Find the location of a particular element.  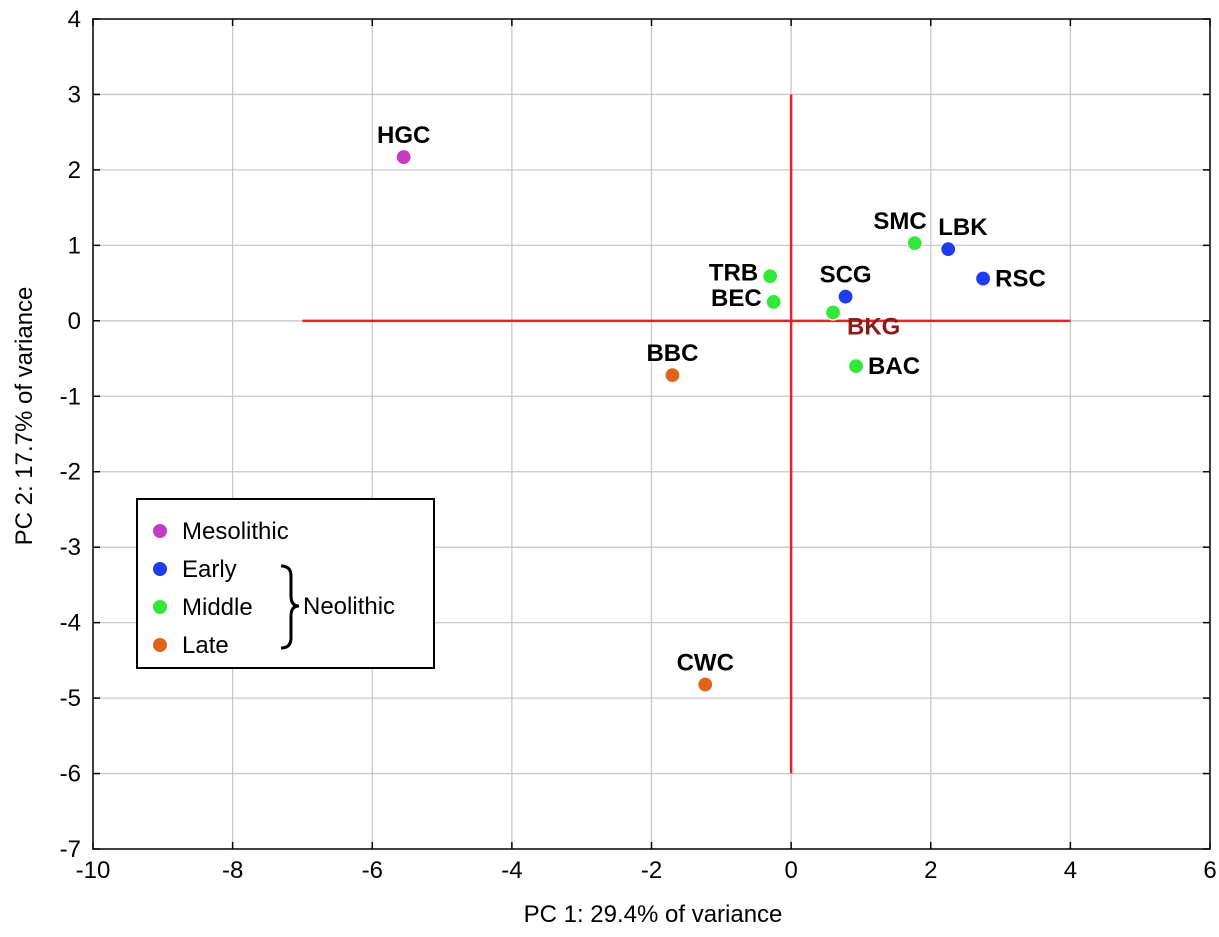

legend-label-late: Late is located at coordinates (205, 645).